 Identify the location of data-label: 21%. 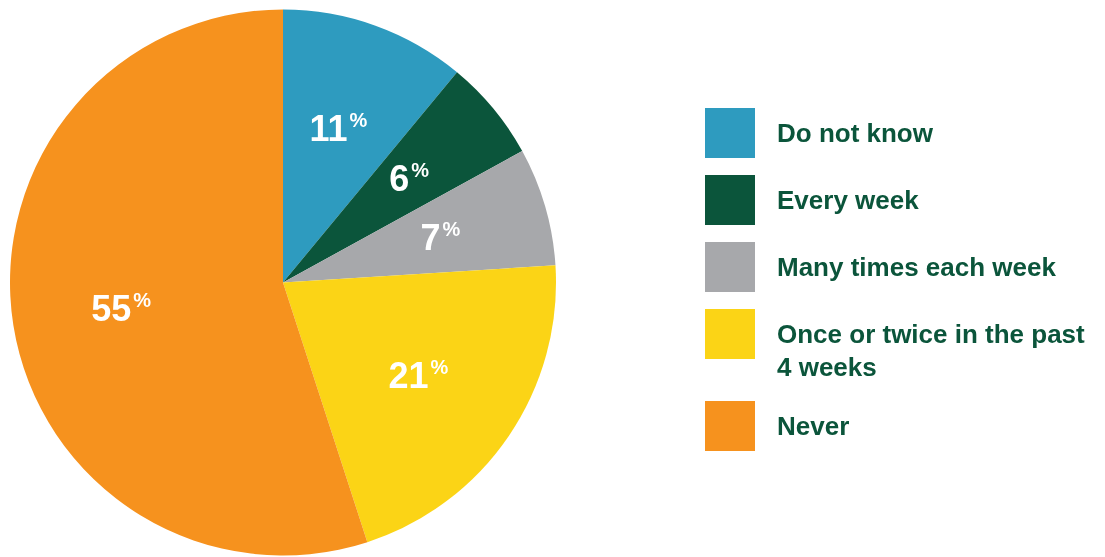
(418, 375).